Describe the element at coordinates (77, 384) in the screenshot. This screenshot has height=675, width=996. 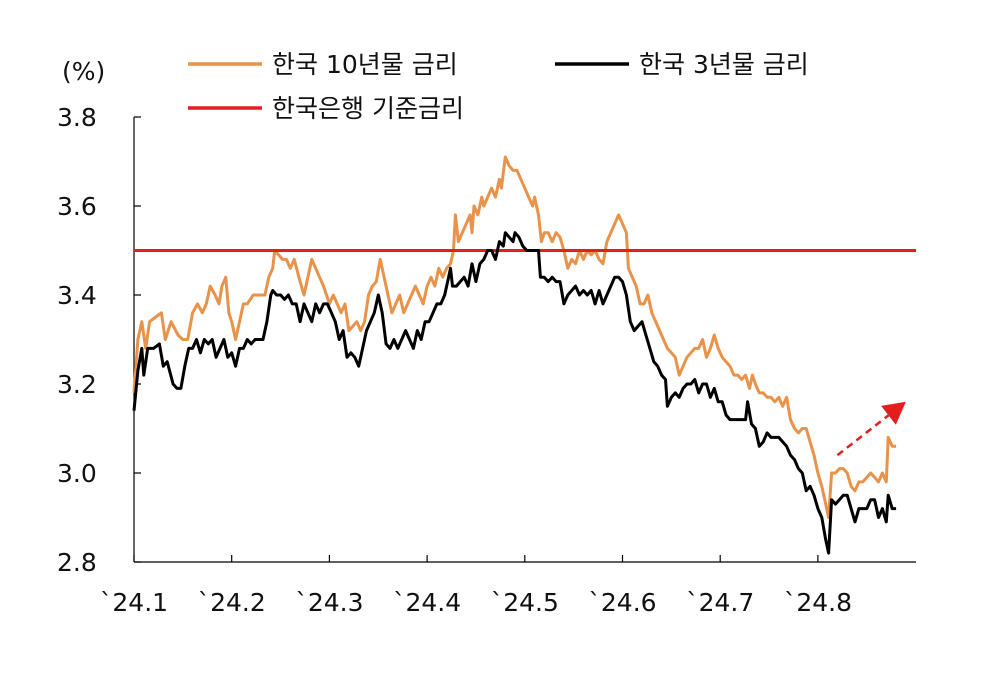
I see `y-tick-label: 3.2` at that location.